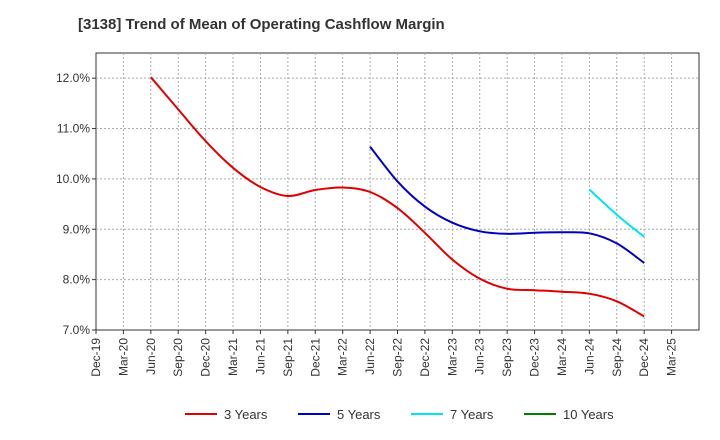 This screenshot has width=720, height=440. I want to click on x-tick-label: Mar-23, so click(452, 357).